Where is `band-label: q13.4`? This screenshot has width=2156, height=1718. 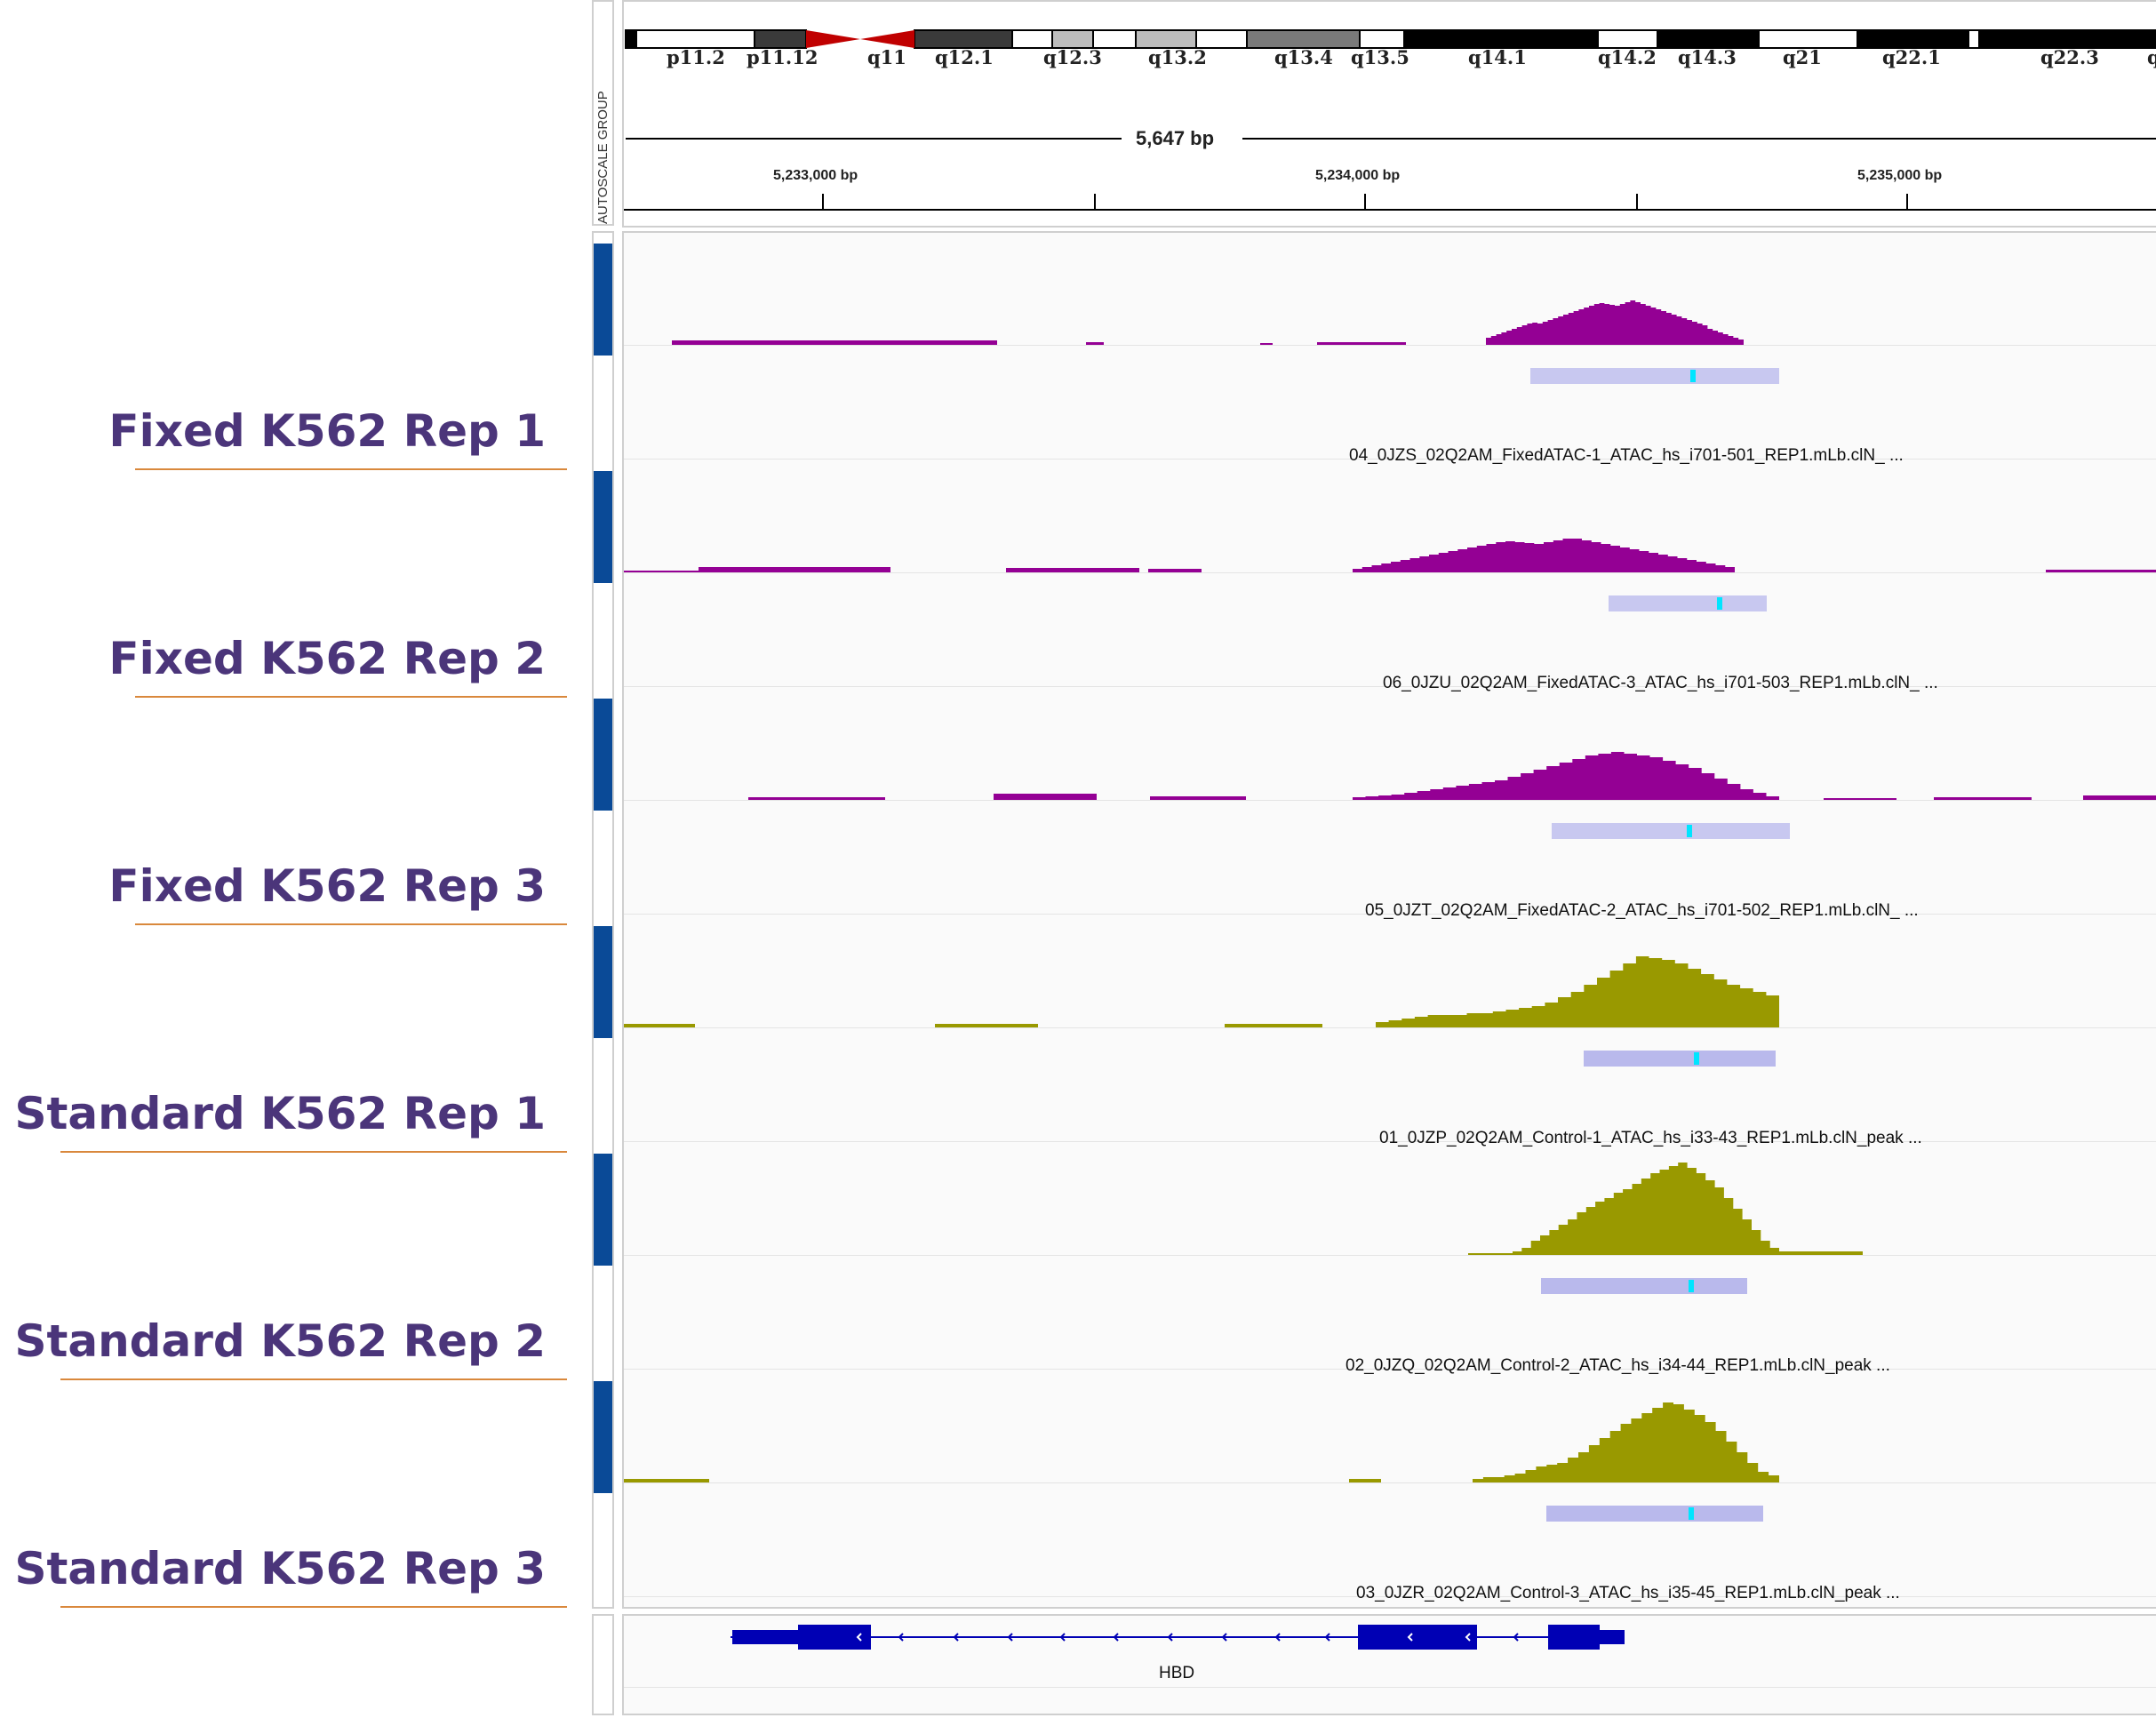 band-label: q13.4 is located at coordinates (1303, 57).